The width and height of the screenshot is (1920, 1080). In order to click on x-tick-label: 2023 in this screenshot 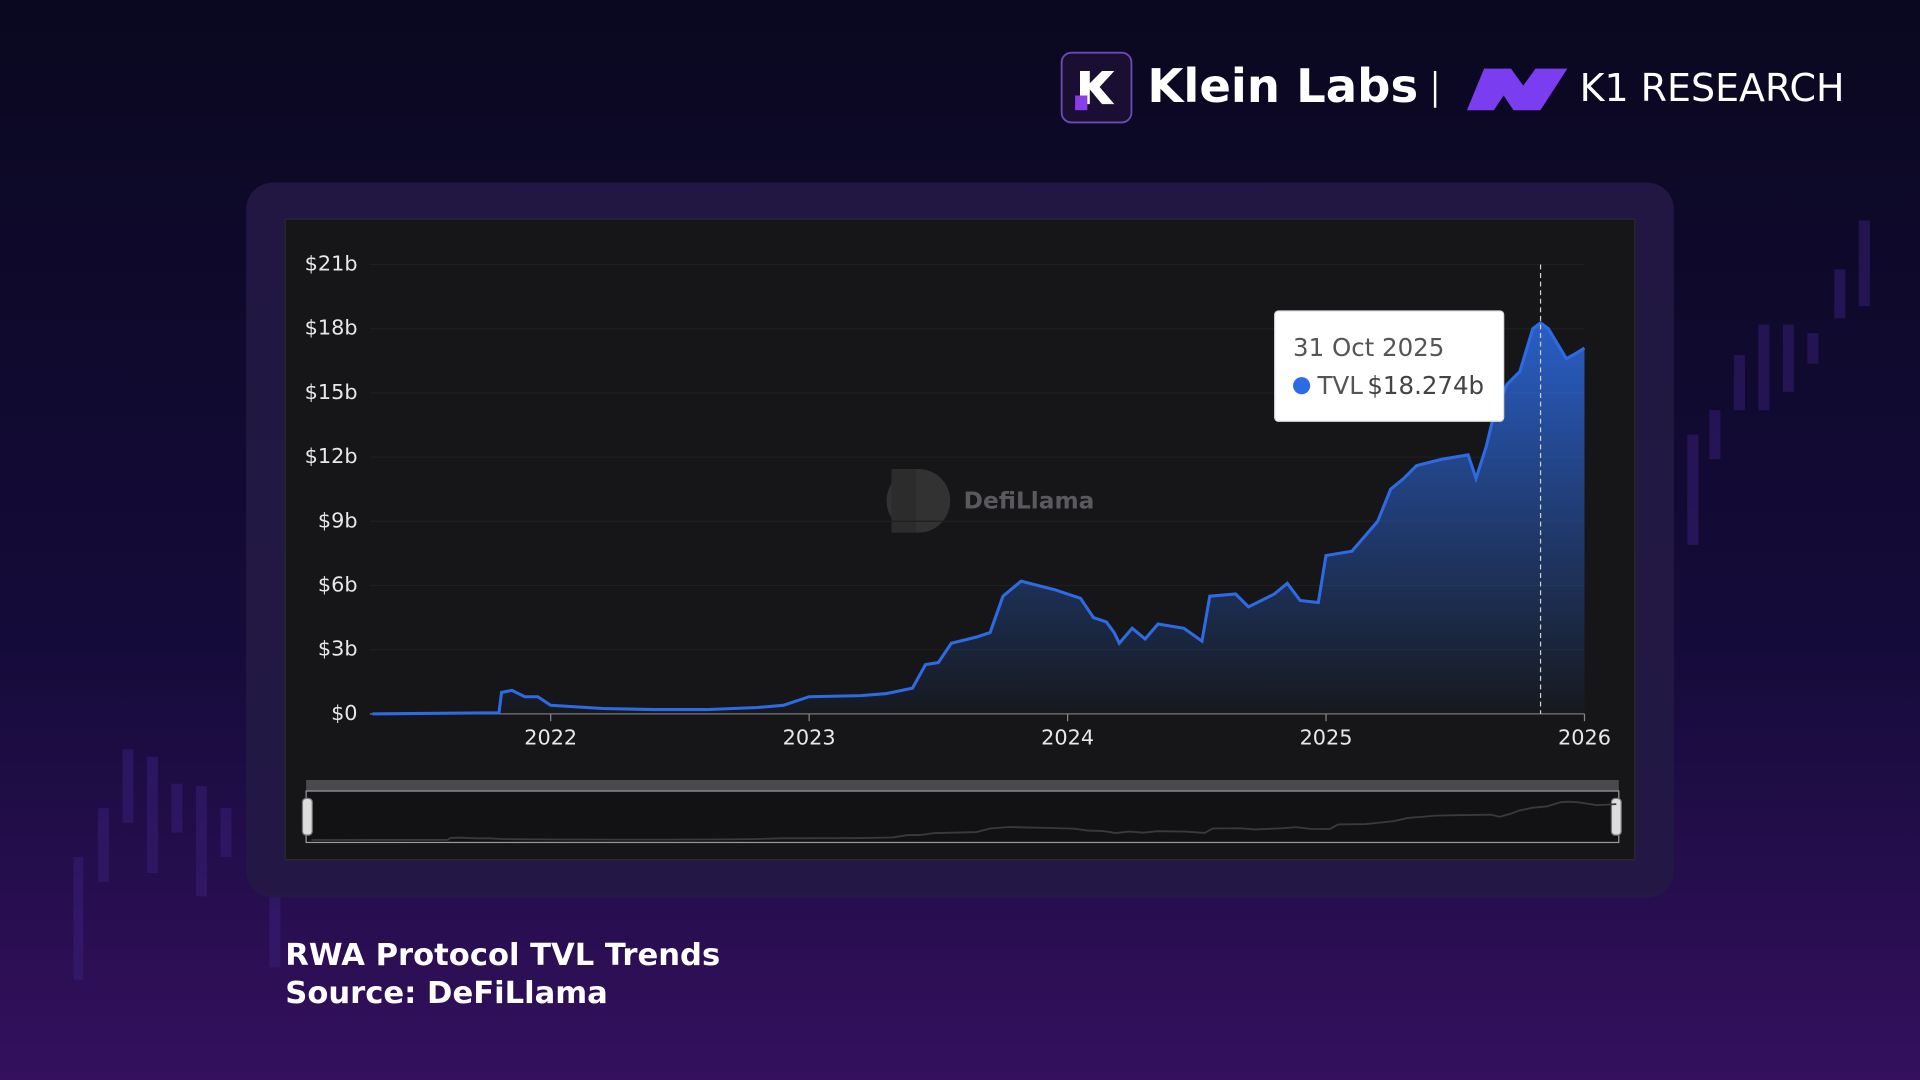, I will do `click(809, 737)`.